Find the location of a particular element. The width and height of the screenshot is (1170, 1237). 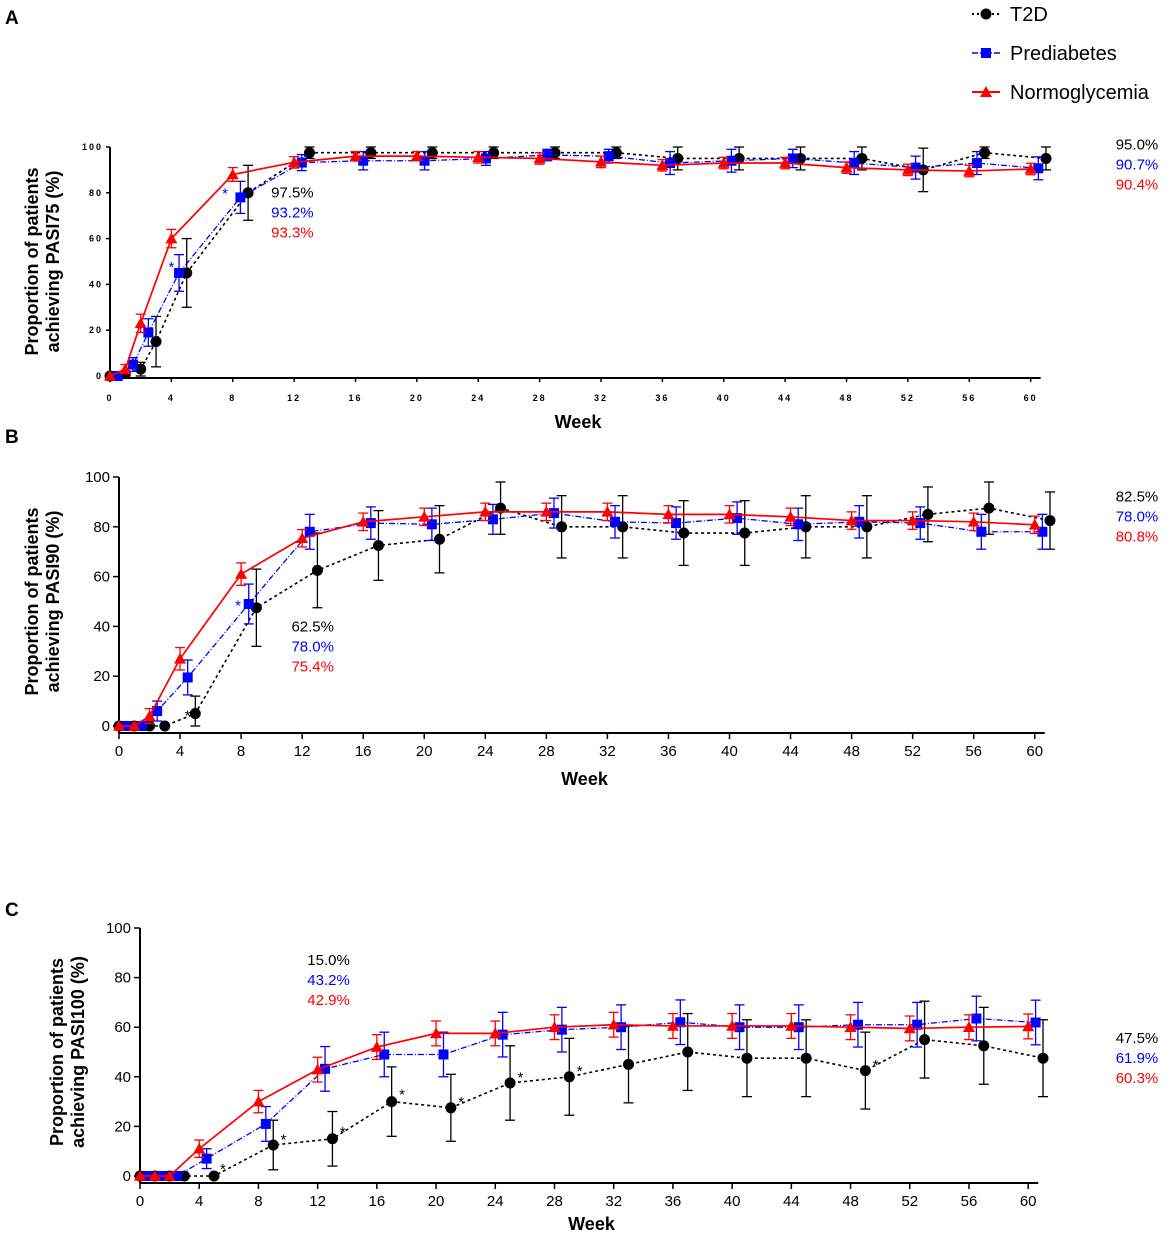

annotation-week12-t2d: 97.5% is located at coordinates (292, 192).